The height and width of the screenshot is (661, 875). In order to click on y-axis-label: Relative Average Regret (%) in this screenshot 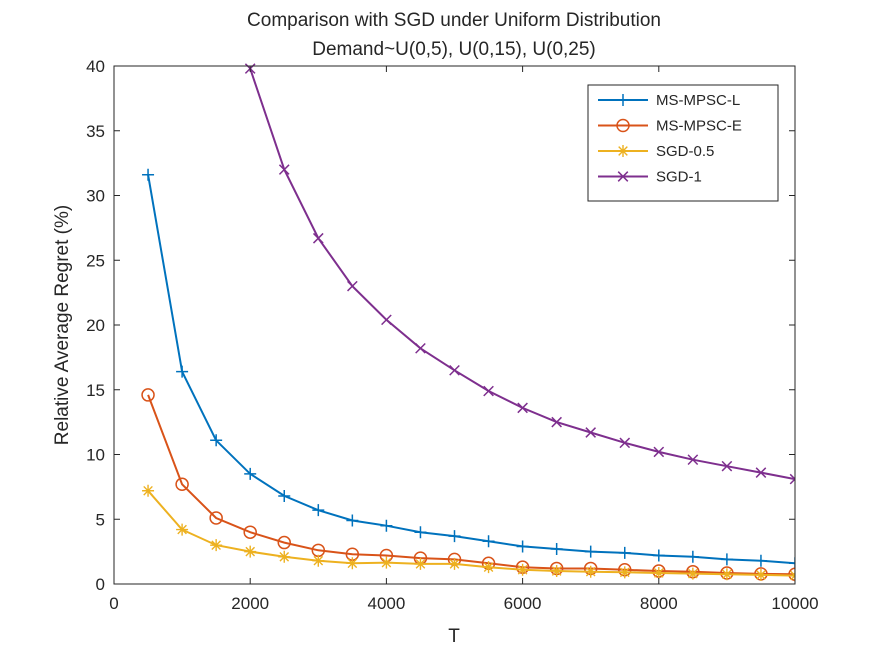, I will do `click(62, 325)`.